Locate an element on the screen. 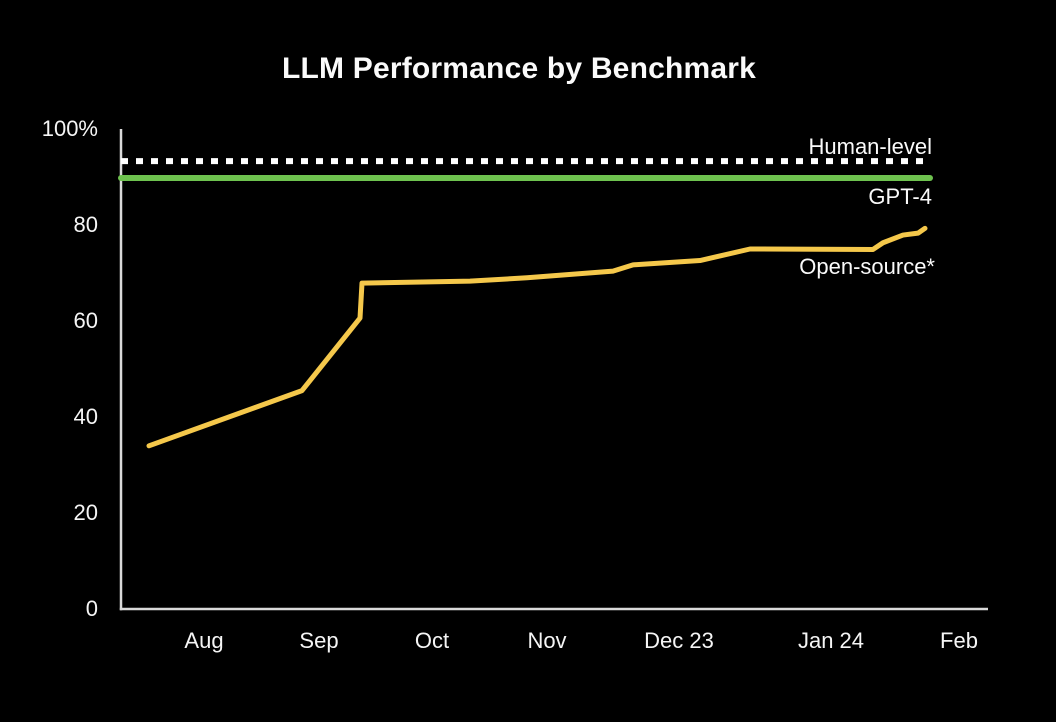 The width and height of the screenshot is (1056, 722). x-tick-label: Dec 23 is located at coordinates (679, 640).